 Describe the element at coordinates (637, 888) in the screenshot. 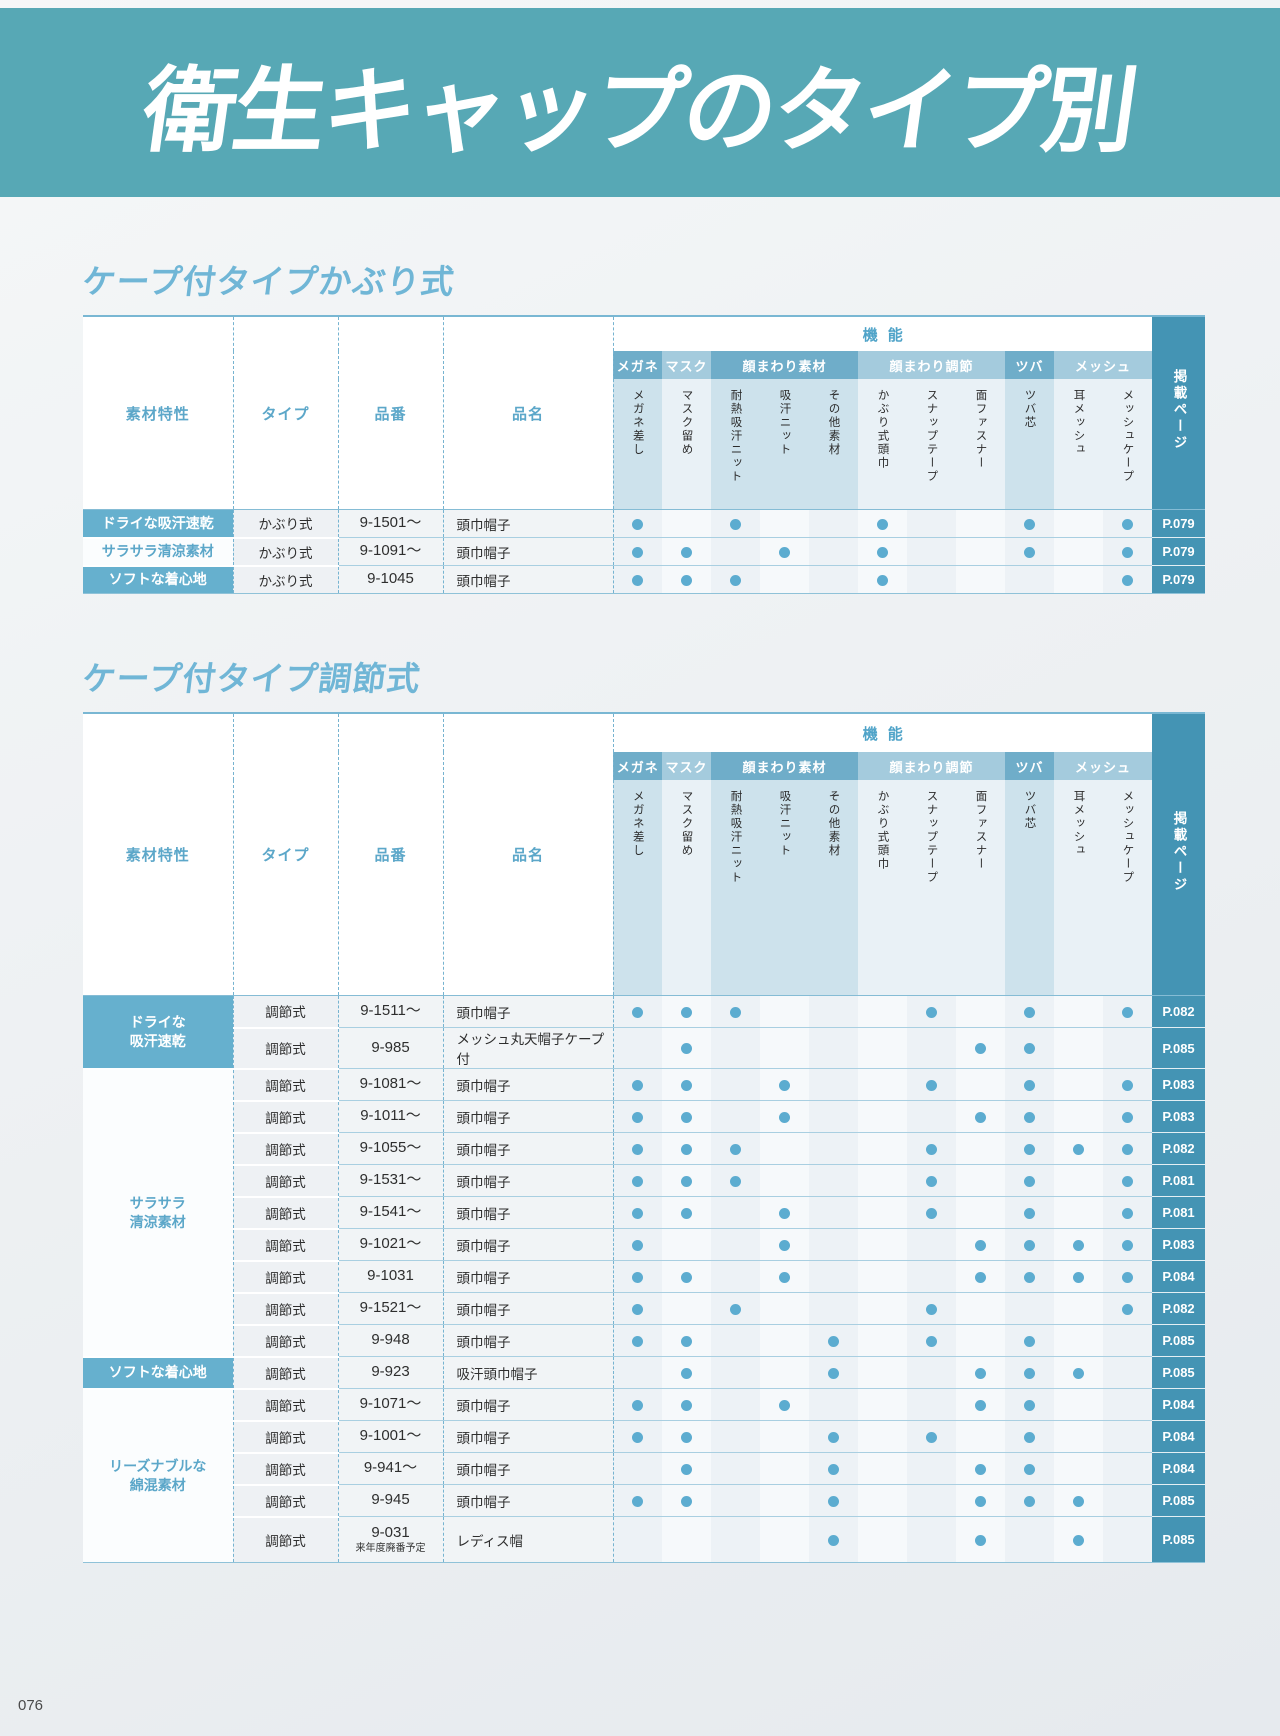

I see `feature-col-header: メガネ差し` at that location.